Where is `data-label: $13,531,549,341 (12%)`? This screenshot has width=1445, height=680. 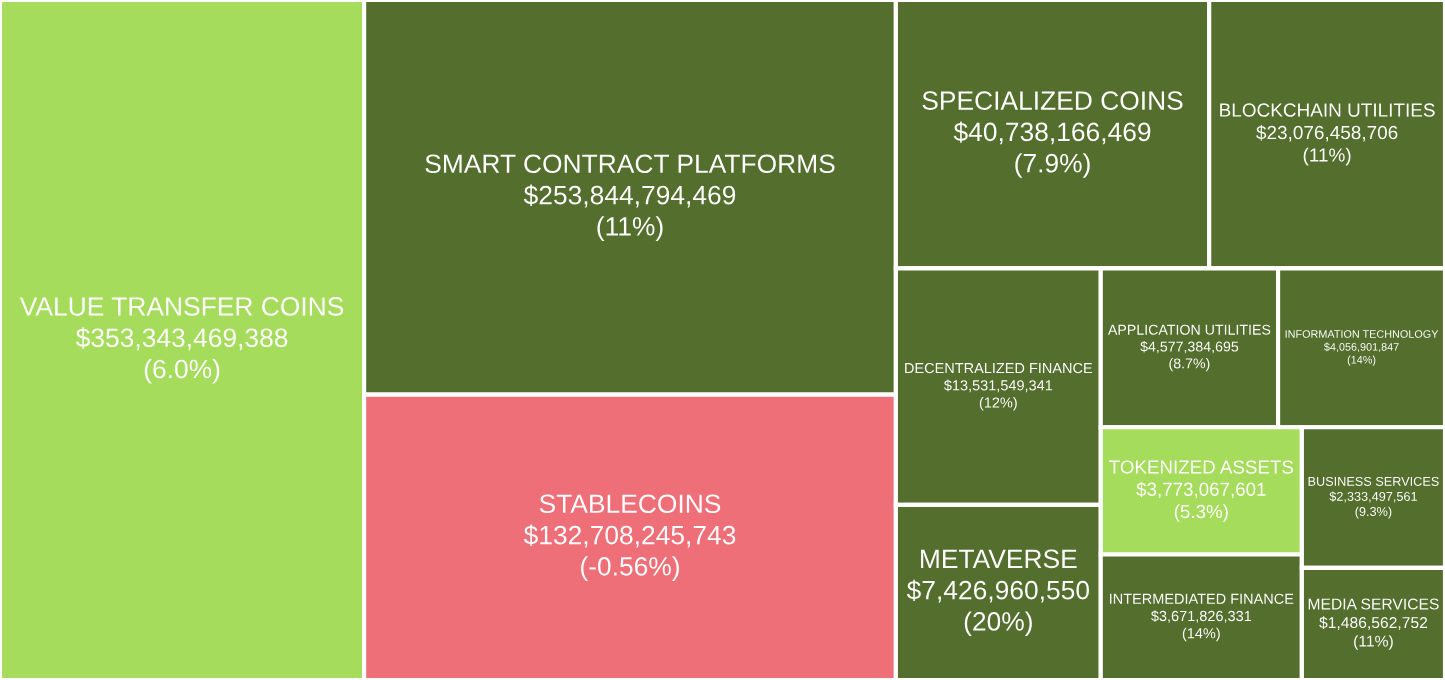
data-label: $13,531,549,341 (12%) is located at coordinates (998, 395).